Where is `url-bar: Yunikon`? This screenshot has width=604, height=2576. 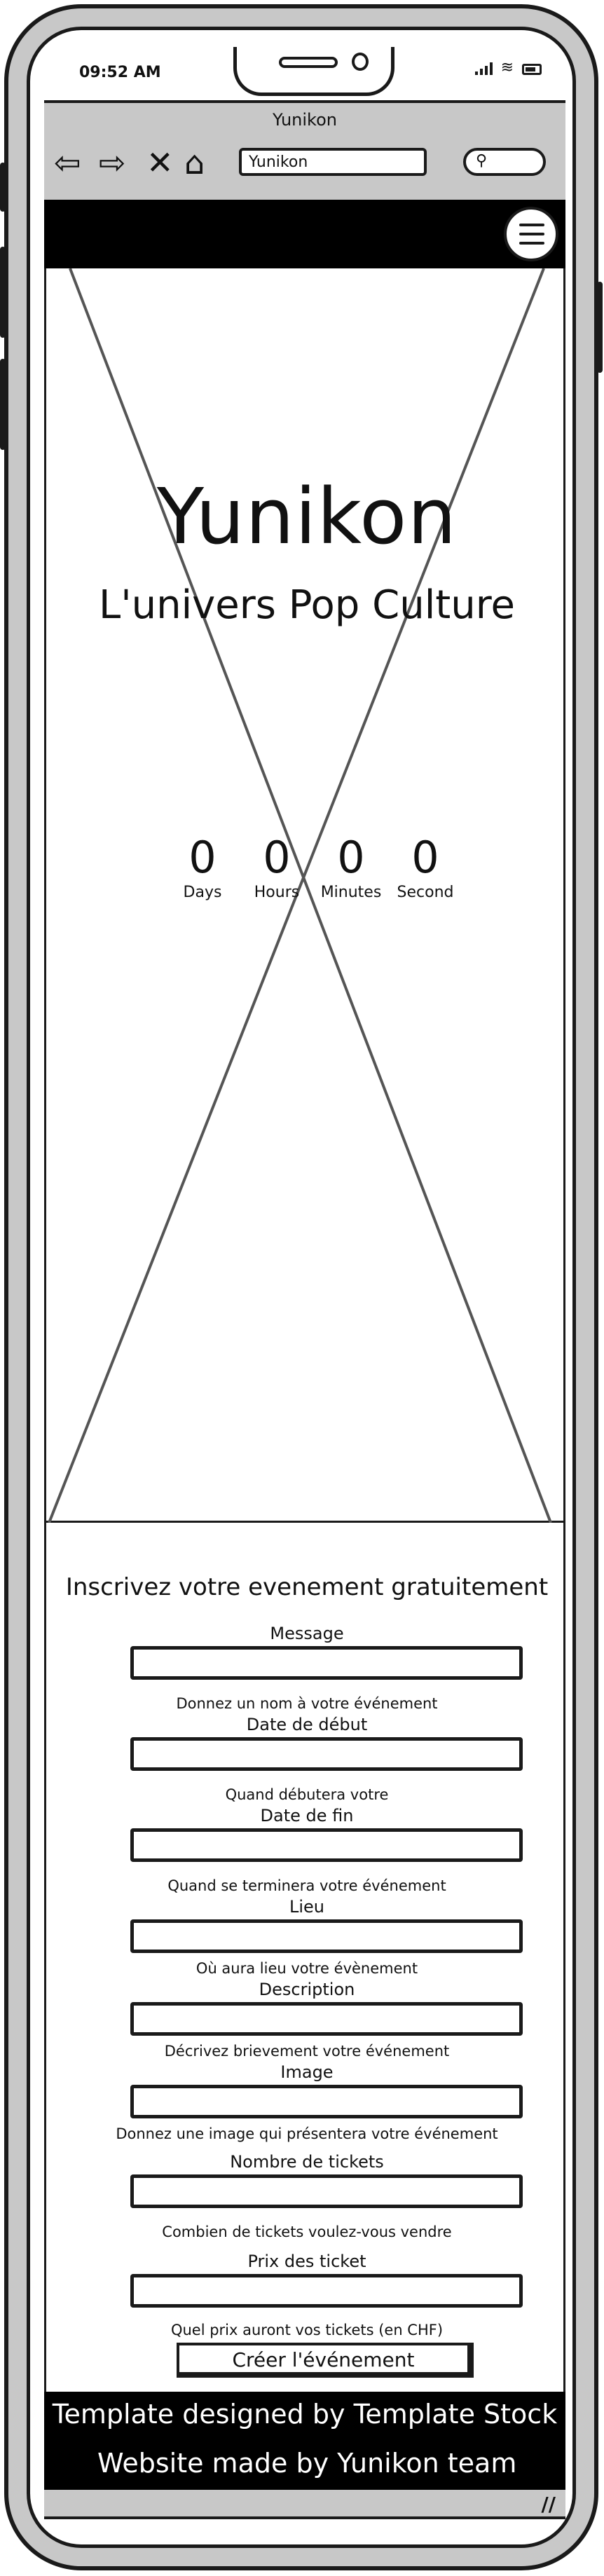 url-bar: Yunikon is located at coordinates (333, 162).